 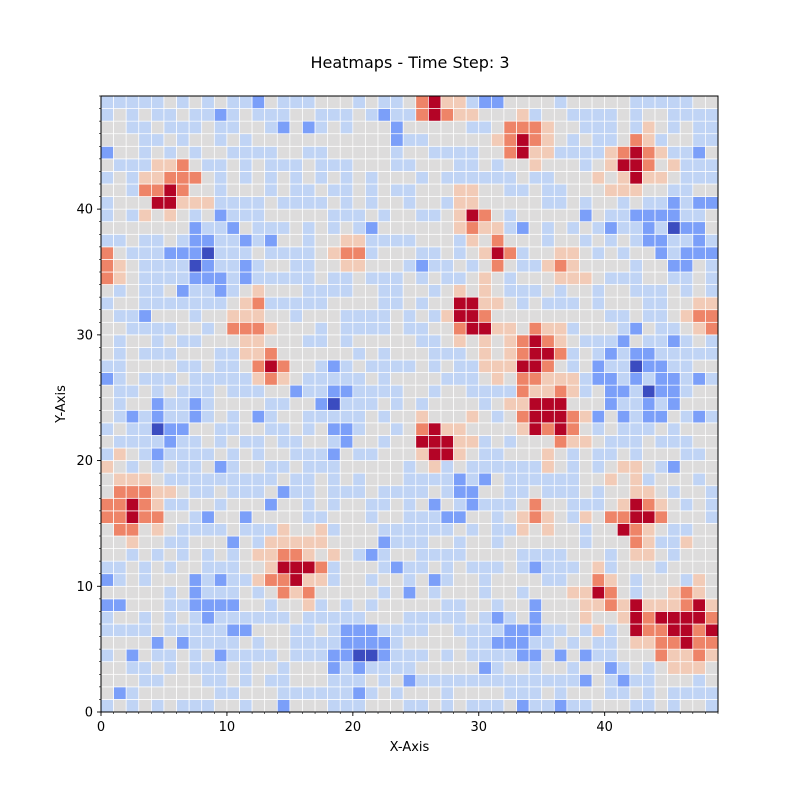 I want to click on y-tick-label: 0, so click(x=89, y=713).